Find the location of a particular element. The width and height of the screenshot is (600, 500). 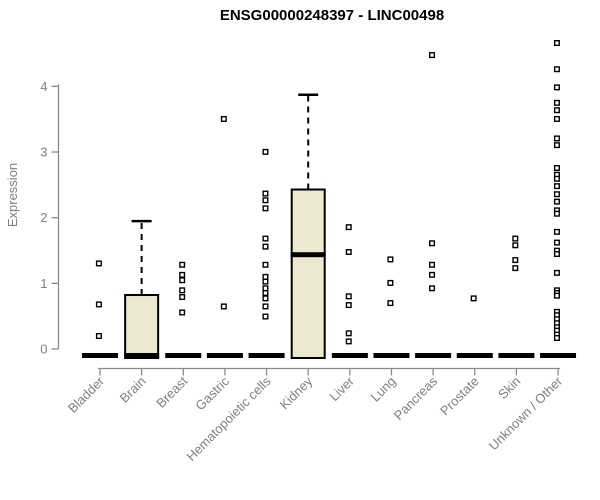

zero-bar-skin is located at coordinates (516, 355).